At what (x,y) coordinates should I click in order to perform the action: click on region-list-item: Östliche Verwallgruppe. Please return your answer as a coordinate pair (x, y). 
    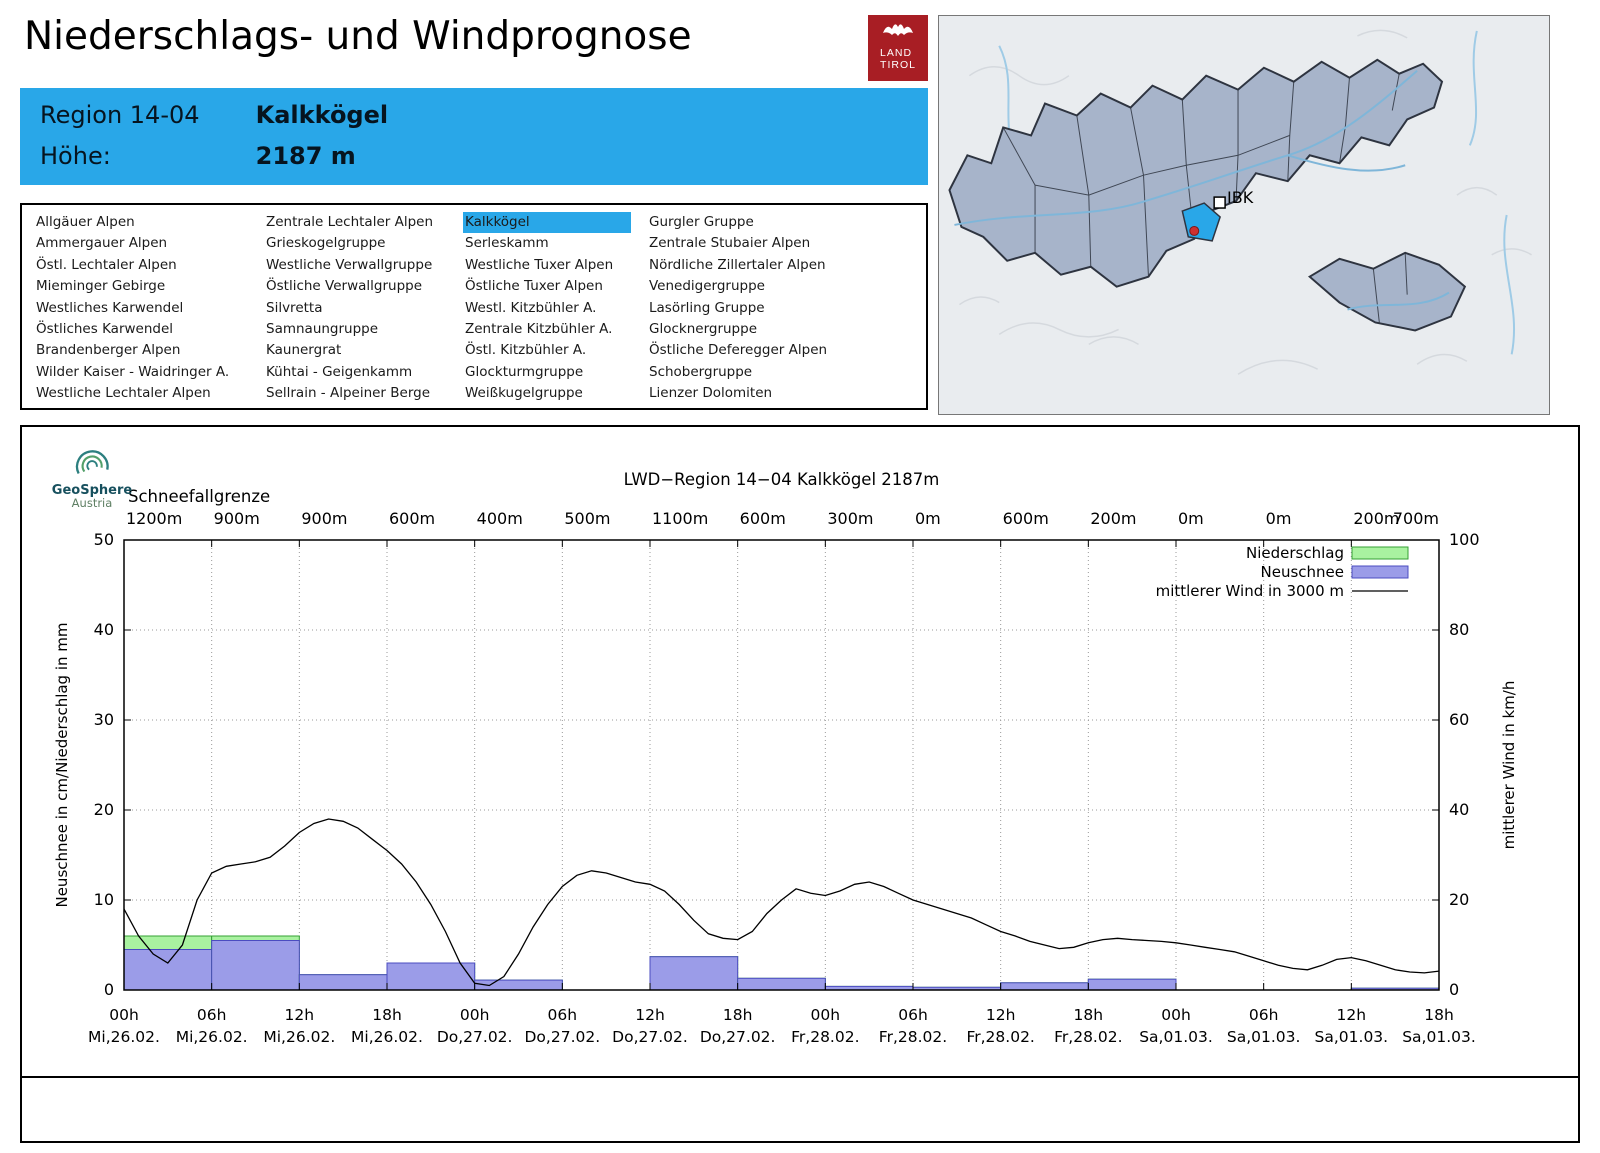
    Looking at the image, I should click on (344, 286).